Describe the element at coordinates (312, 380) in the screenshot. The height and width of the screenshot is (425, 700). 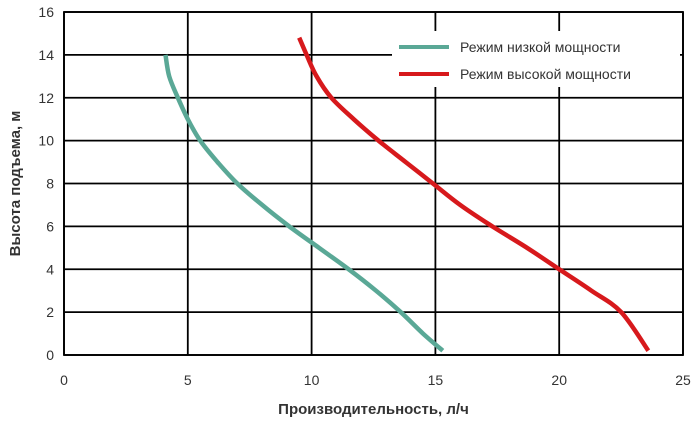
I see `x-tick-label: 10` at that location.